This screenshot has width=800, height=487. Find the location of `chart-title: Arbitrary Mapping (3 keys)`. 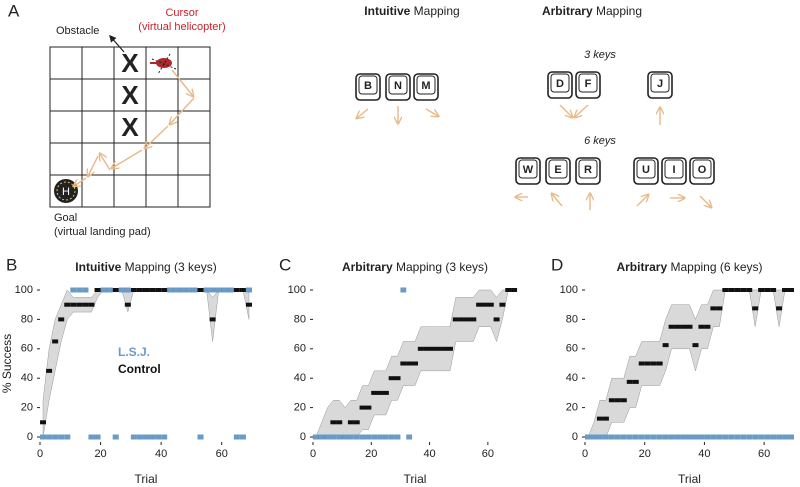

chart-title: Arbitrary Mapping (3 keys) is located at coordinates (415, 267).